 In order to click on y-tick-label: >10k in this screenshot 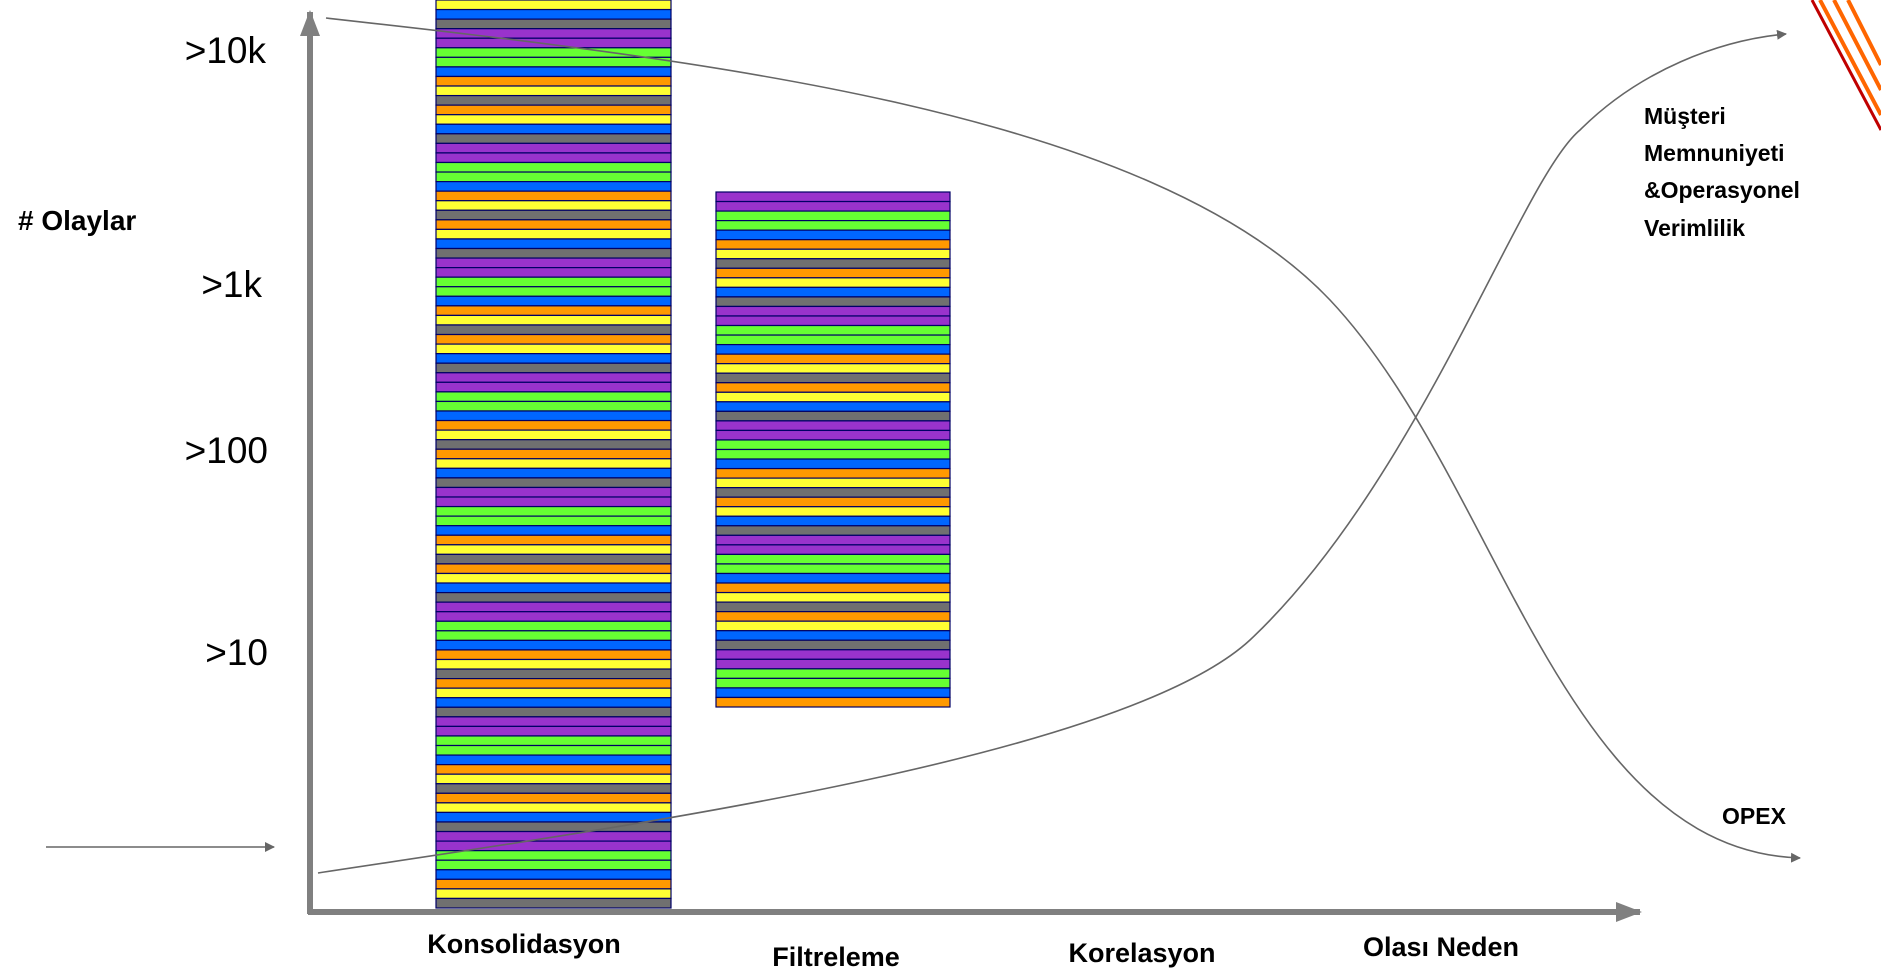, I will do `click(226, 50)`.